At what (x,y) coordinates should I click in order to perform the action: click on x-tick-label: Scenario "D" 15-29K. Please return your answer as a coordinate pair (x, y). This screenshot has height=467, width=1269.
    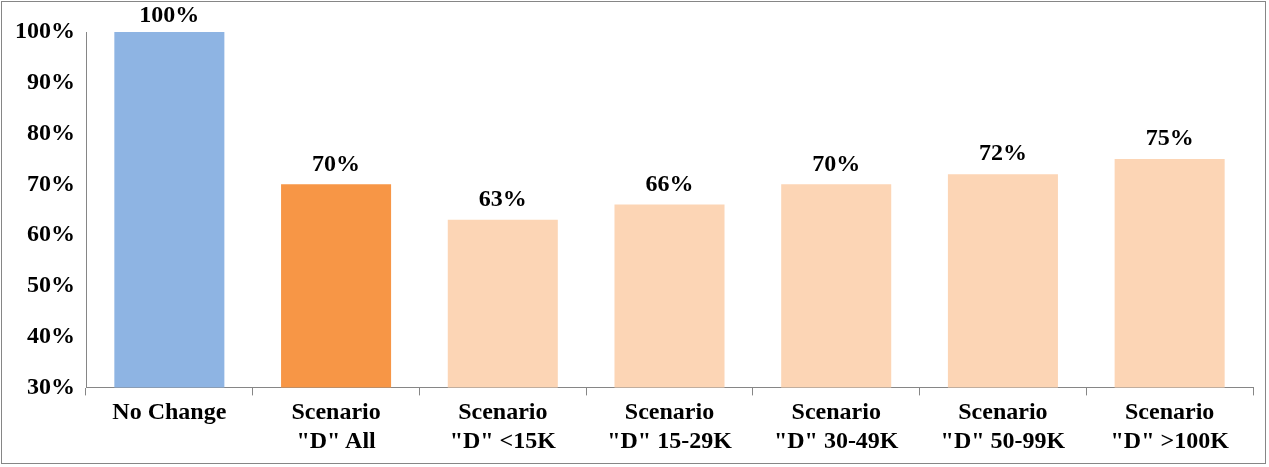
    Looking at the image, I should click on (670, 425).